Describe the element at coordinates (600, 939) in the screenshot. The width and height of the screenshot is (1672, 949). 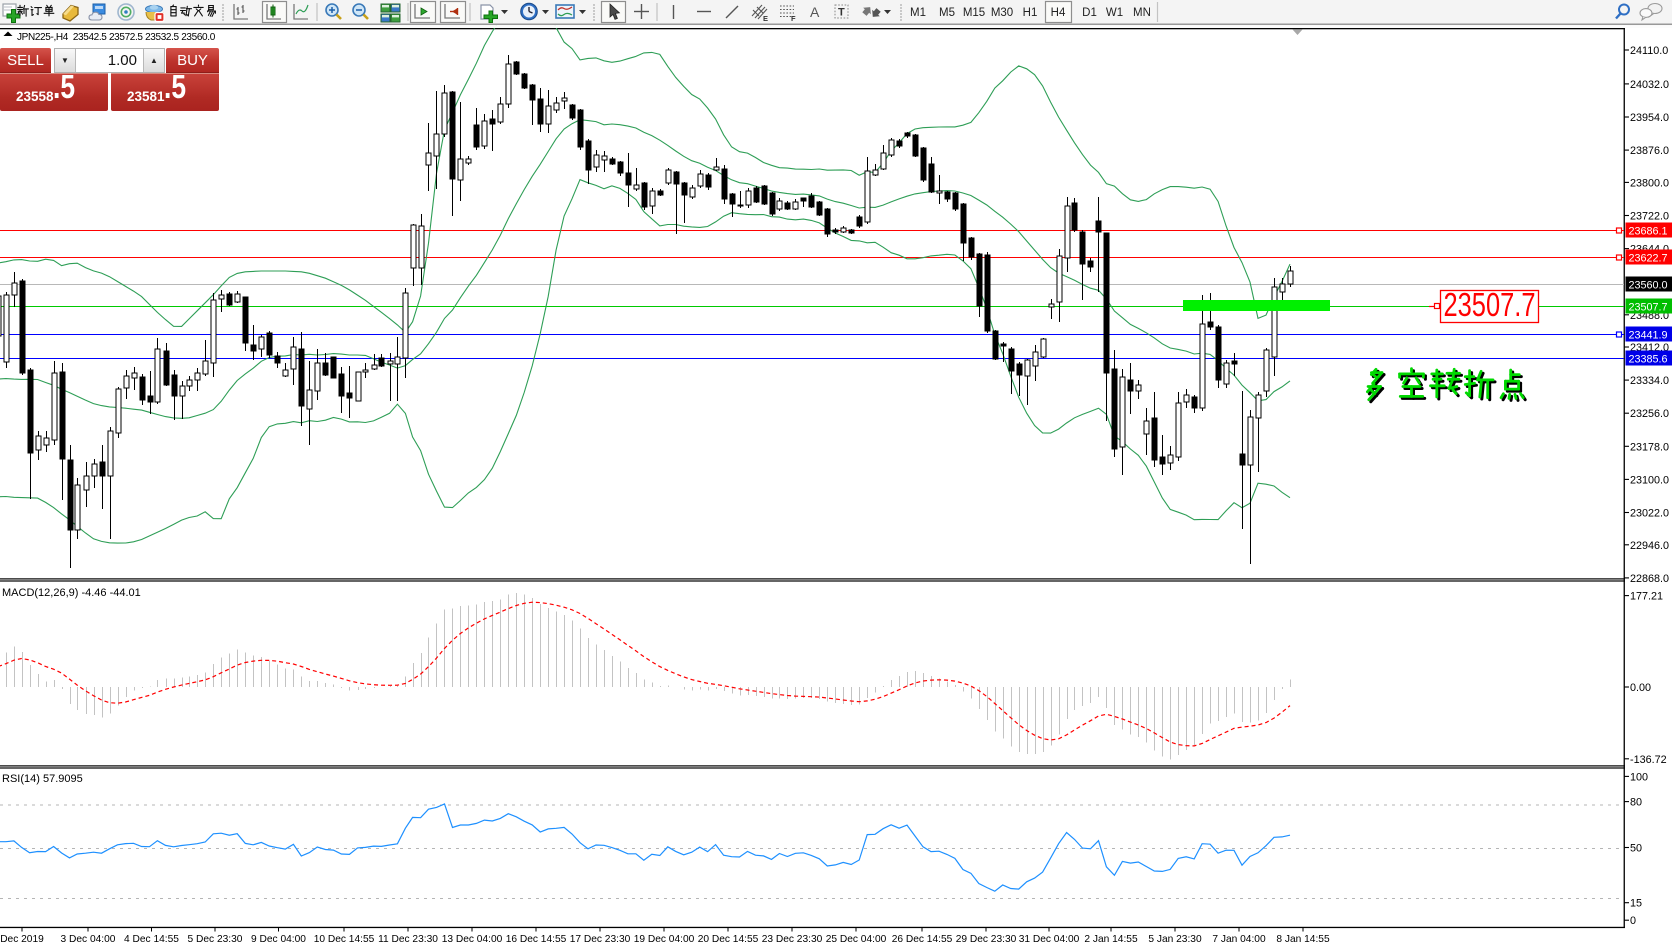
I see `svg-text: 17 Dec 23:30` at that location.